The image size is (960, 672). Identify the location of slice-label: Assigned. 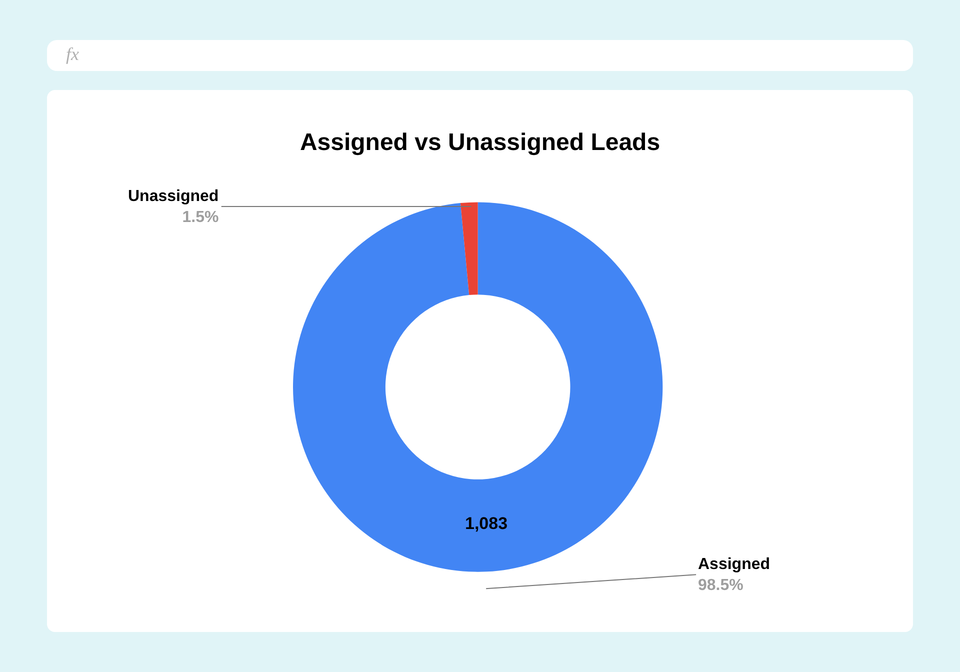
(734, 564).